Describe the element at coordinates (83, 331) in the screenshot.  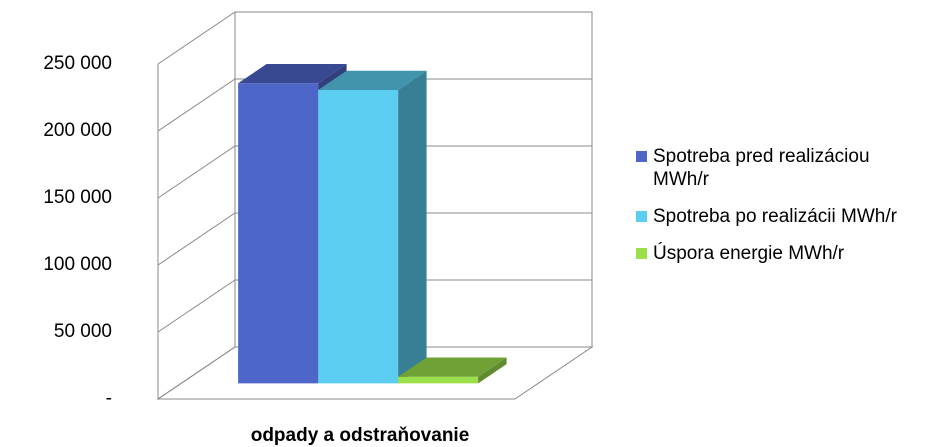
I see `y-tick-label: 50 000` at that location.